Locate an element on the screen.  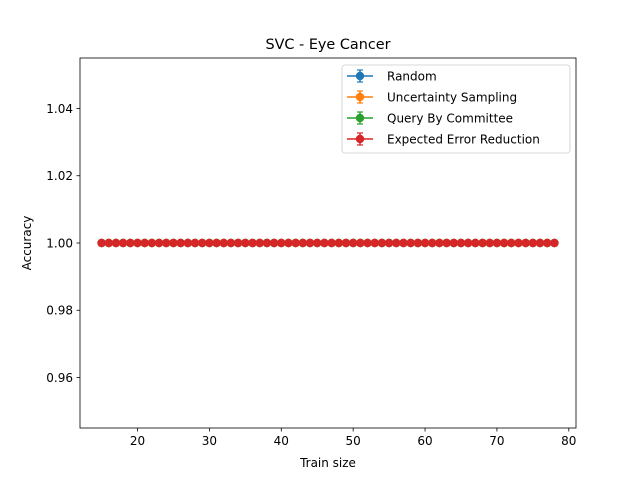
x-tick-label: 60 is located at coordinates (424, 441).